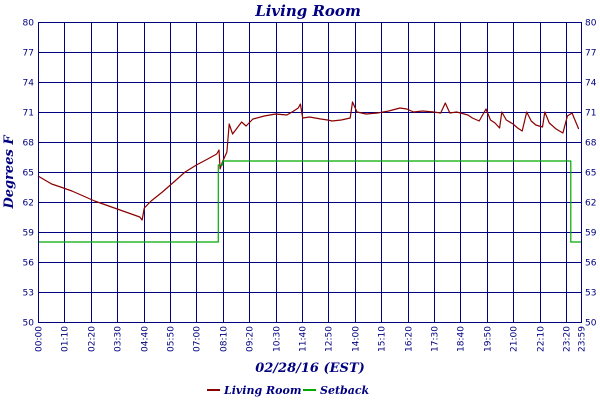  I want to click on x-tick-label: 14:00, so click(357, 339).